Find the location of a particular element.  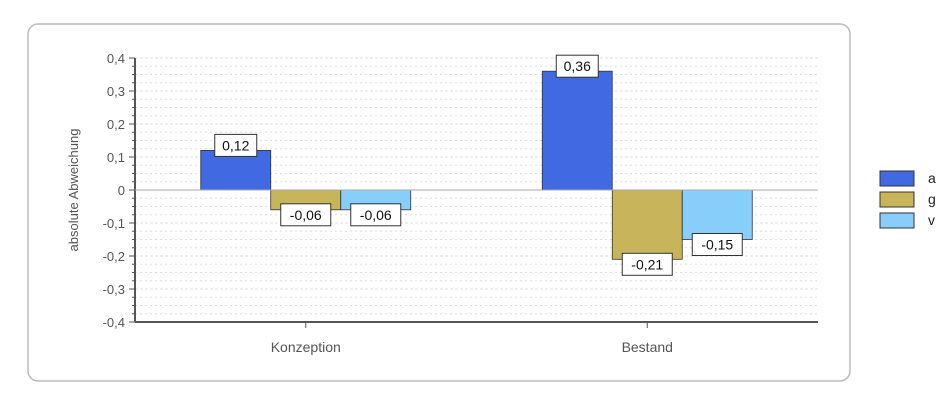

legend-label-a: a is located at coordinates (932, 178).